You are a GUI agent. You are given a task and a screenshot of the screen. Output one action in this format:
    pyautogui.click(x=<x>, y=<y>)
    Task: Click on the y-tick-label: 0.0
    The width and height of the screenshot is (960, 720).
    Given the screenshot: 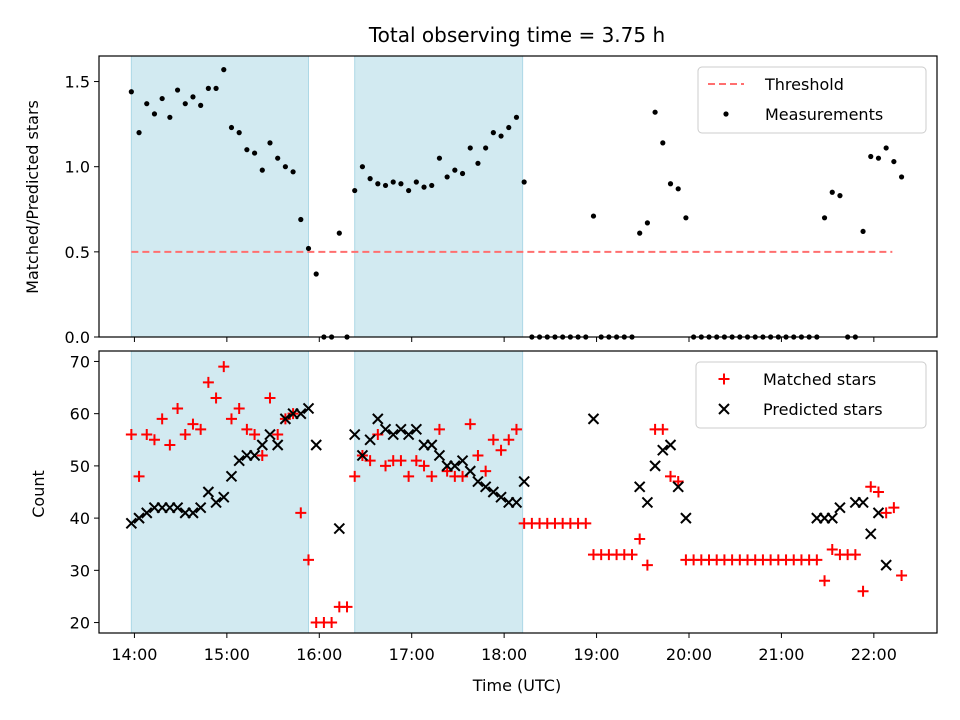 What is the action you would take?
    pyautogui.click(x=77, y=337)
    